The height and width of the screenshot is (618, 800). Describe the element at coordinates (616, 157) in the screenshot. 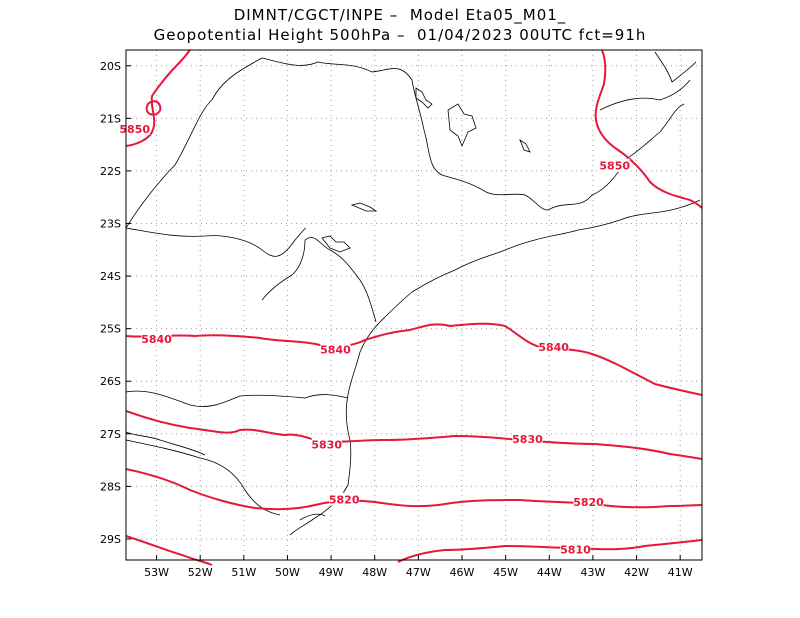

I see `border-mg-rj` at that location.